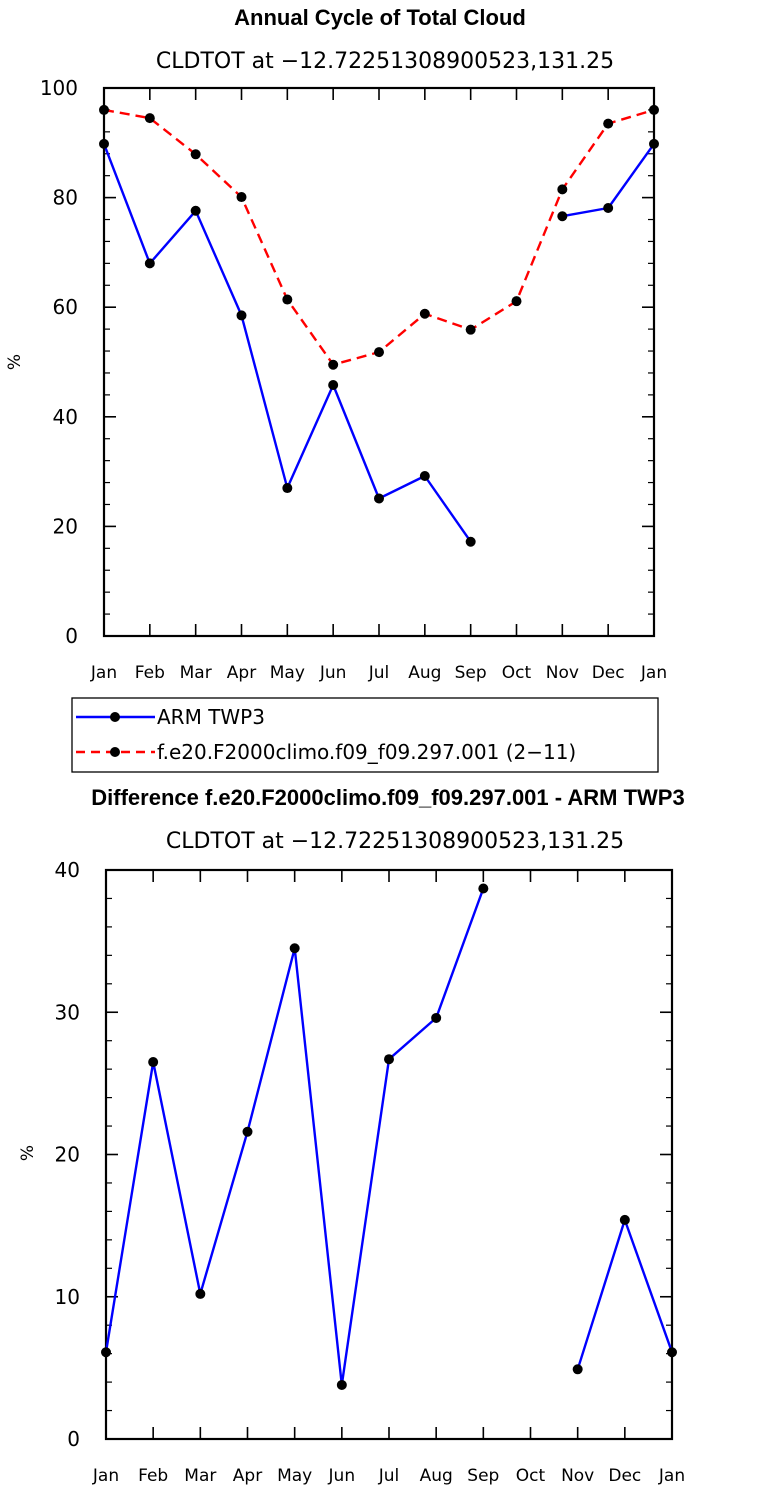 The height and width of the screenshot is (1491, 777). What do you see at coordinates (366, 752) in the screenshot?
I see `legend-label-model: f.e20.F2000climo.f09_f09.297.001 (2−11)` at bounding box center [366, 752].